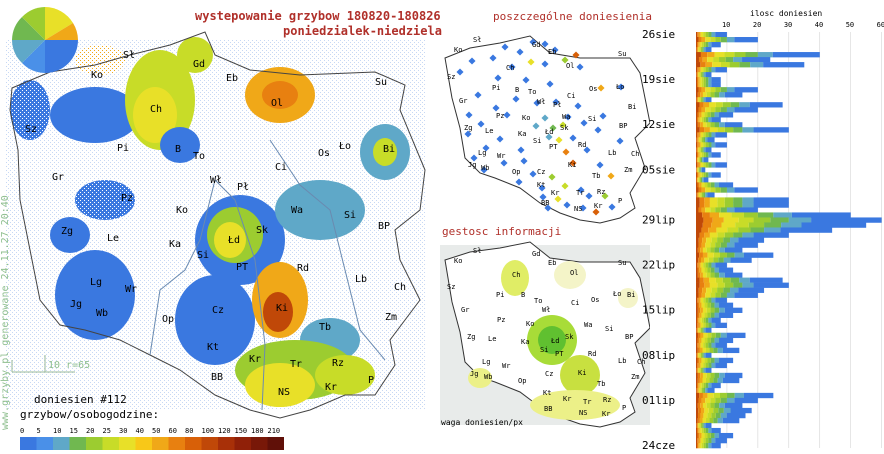 The width and height of the screenshot is (884, 454). What do you see at coordinates (536, 45) in the screenshot?
I see `reports-city-label: Gd` at bounding box center [536, 45].